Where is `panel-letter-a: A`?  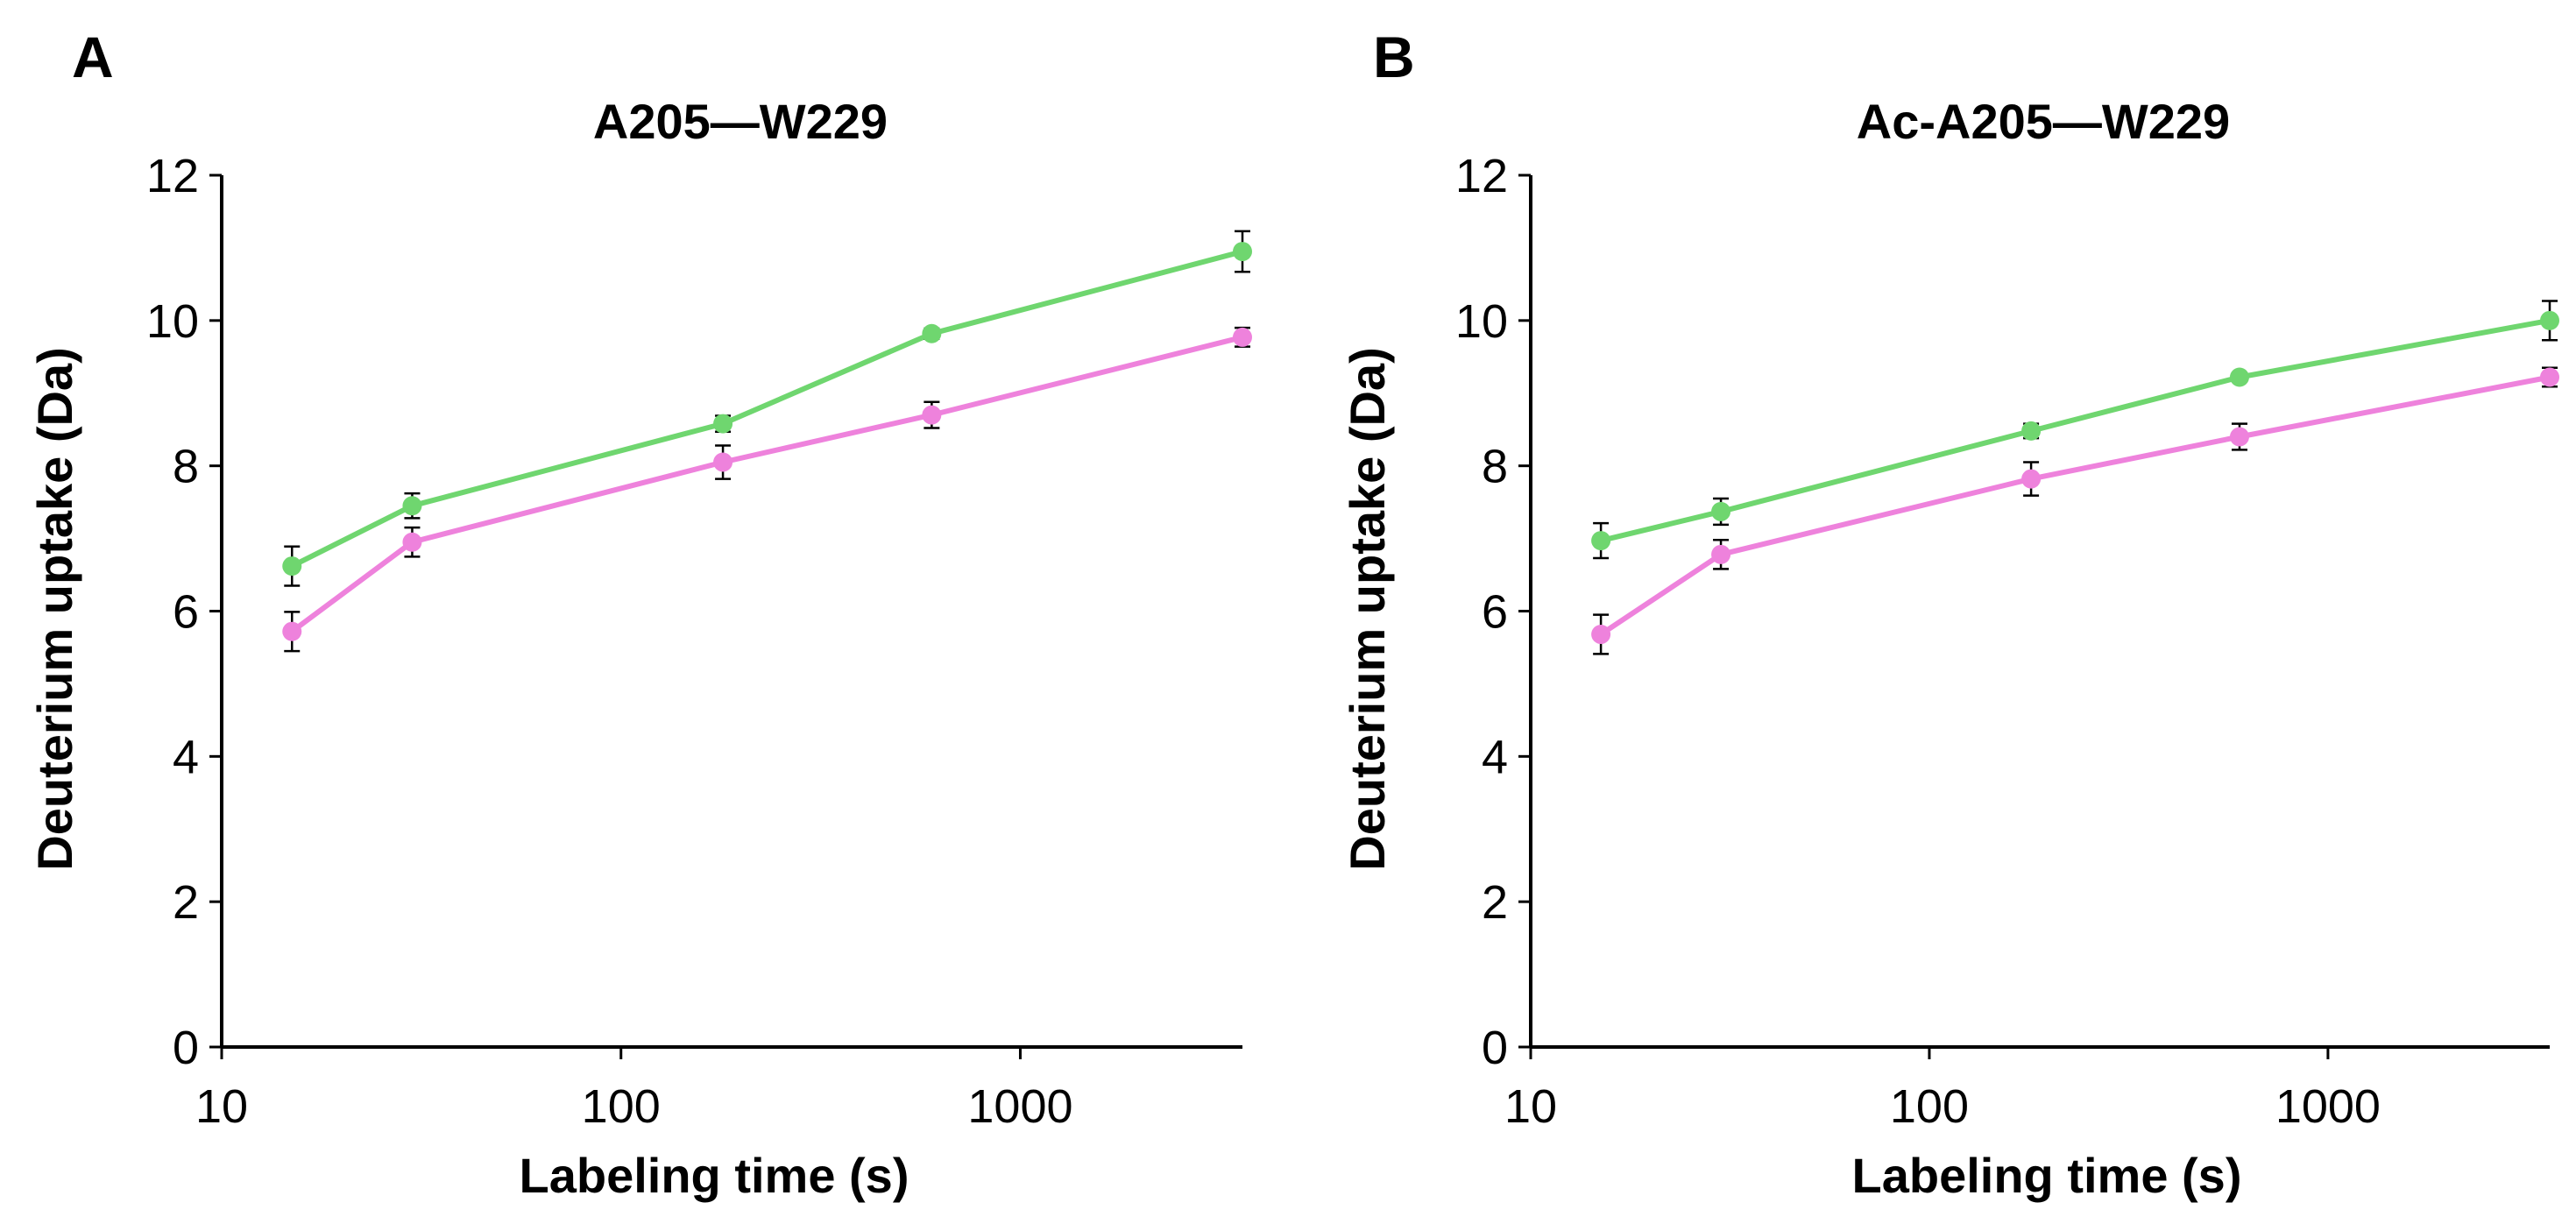
panel-letter-a: A is located at coordinates (93, 57).